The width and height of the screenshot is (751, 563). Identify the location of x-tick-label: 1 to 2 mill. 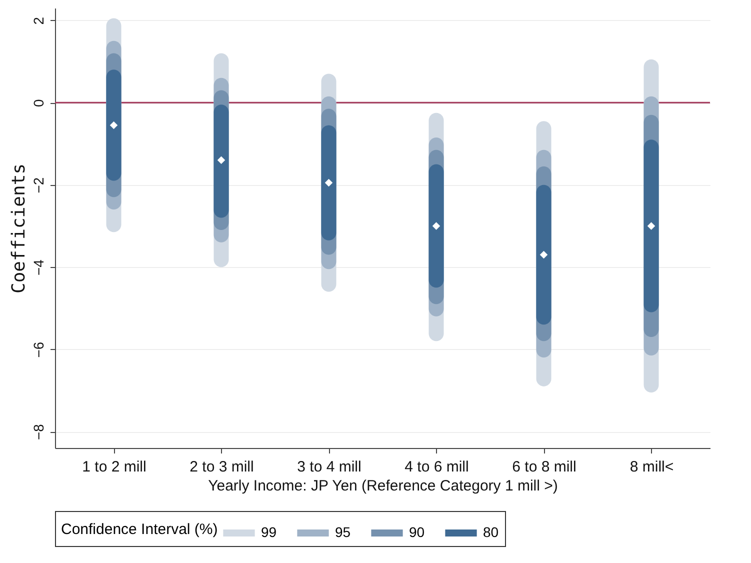
(114, 467).